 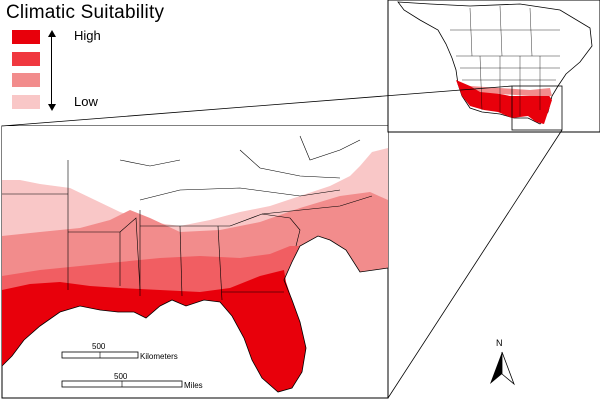 I want to click on legend-gradient-arrow, so click(x=51, y=71).